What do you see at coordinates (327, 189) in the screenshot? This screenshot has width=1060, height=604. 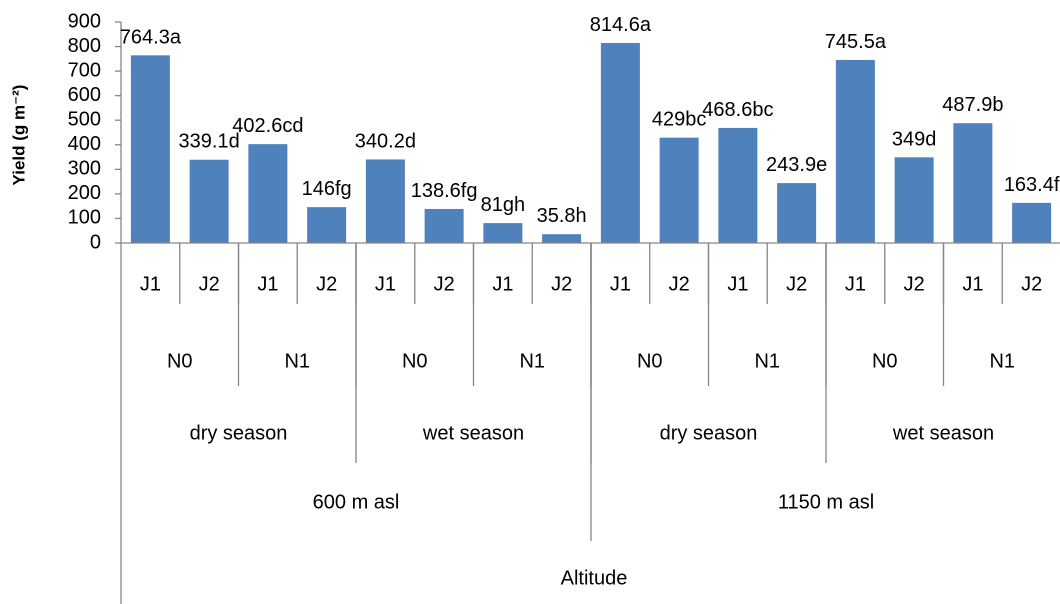 I see `bar-value-label: 146fg` at bounding box center [327, 189].